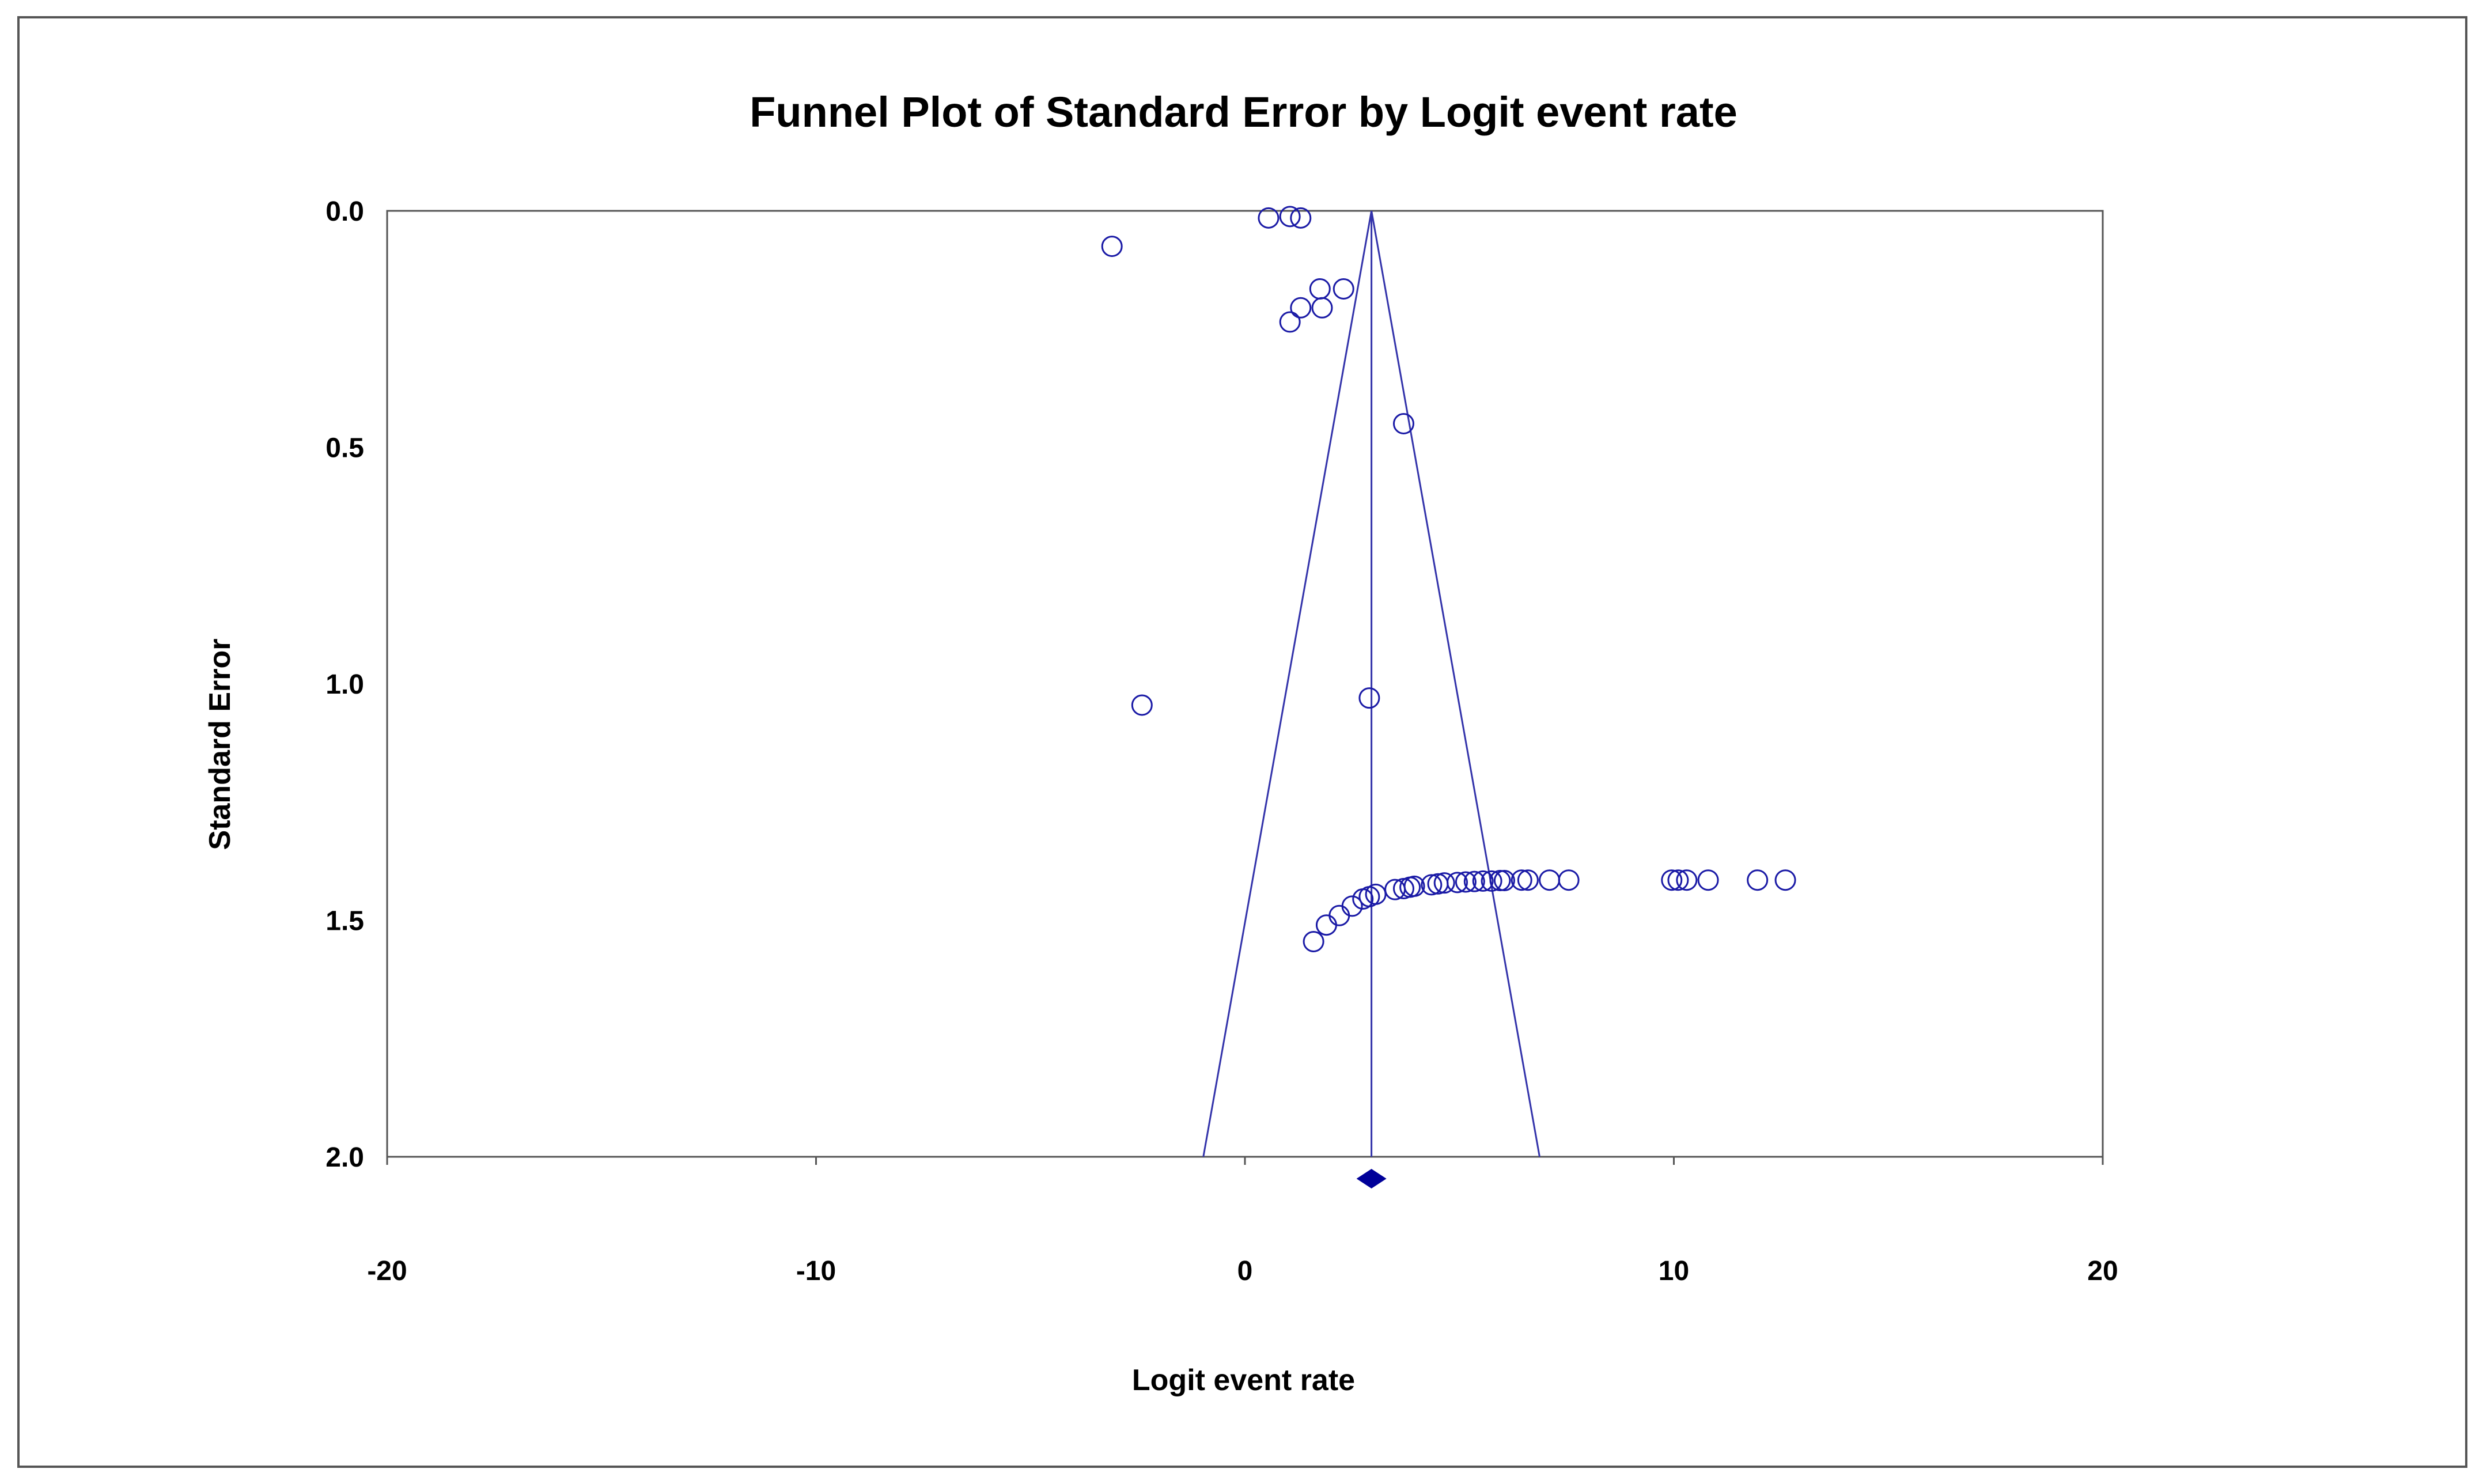  What do you see at coordinates (344, 922) in the screenshot?
I see `y-tick-label: 1.5` at bounding box center [344, 922].